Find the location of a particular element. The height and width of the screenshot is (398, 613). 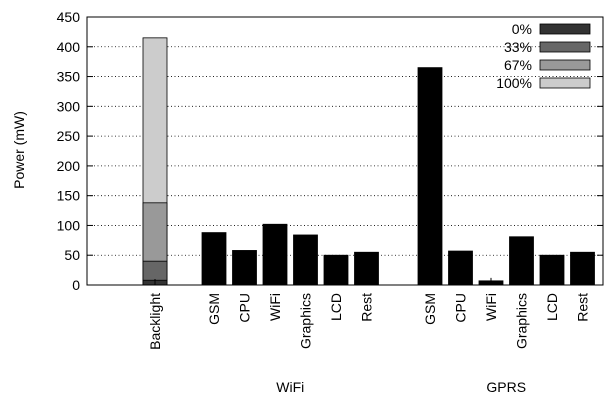

y-axis-label: Power (mW) is located at coordinates (19, 150).